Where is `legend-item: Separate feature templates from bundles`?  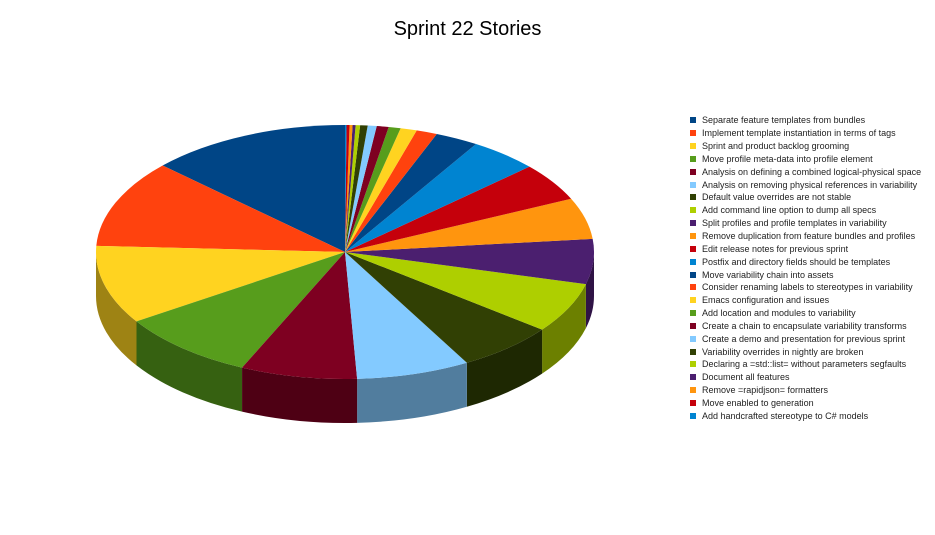 legend-item: Separate feature templates from bundles is located at coordinates (805, 120).